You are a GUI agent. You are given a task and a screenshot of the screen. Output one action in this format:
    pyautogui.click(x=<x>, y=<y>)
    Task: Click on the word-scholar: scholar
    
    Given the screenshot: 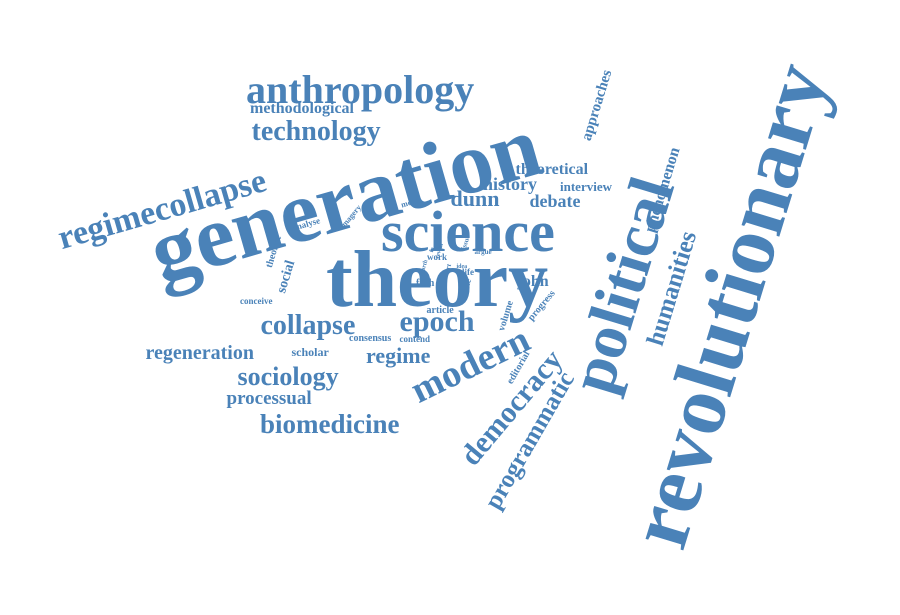 What is the action you would take?
    pyautogui.click(x=310, y=352)
    